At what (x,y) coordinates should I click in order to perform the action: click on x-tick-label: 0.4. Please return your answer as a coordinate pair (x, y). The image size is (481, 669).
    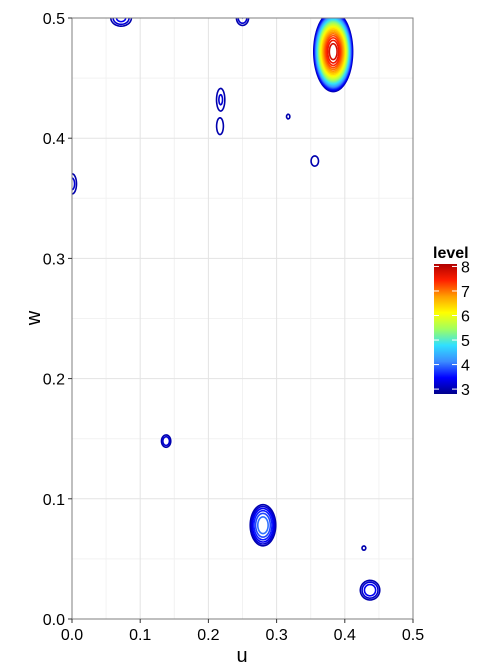
    Looking at the image, I should click on (345, 635).